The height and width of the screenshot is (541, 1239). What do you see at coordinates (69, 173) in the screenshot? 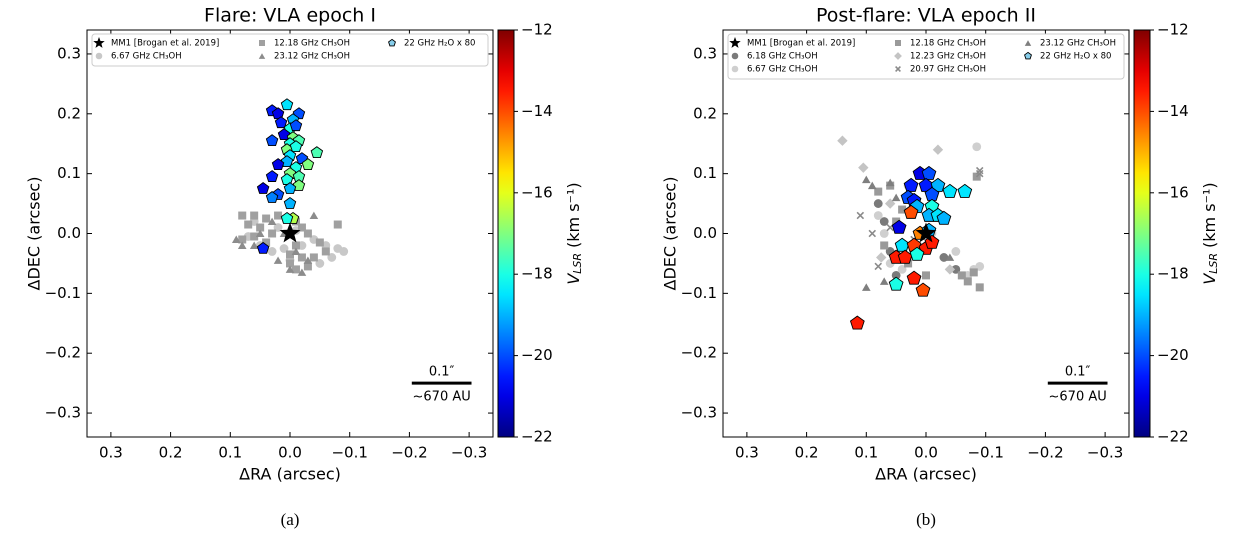
I see `y-tick-label: 0.1` at bounding box center [69, 173].